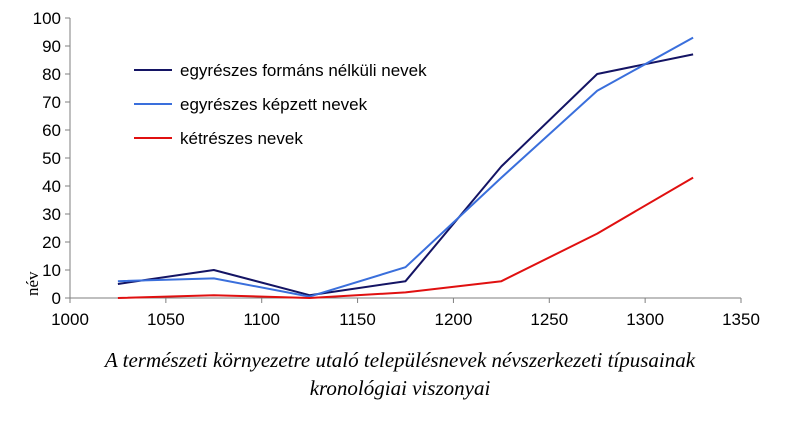 This screenshot has height=427, width=800. Describe the element at coordinates (741, 319) in the screenshot. I see `x-tick-label: 1350` at that location.